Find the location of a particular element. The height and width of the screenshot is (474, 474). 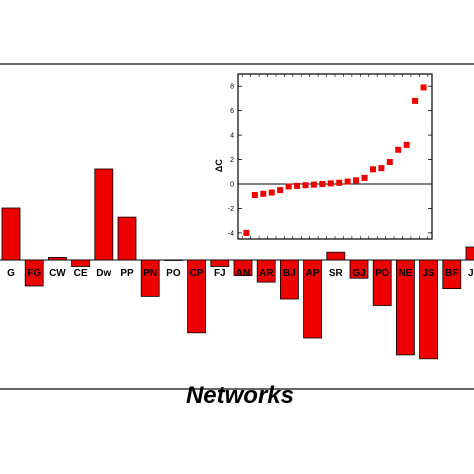

inset-y-tick-label: -2 is located at coordinates (231, 209).